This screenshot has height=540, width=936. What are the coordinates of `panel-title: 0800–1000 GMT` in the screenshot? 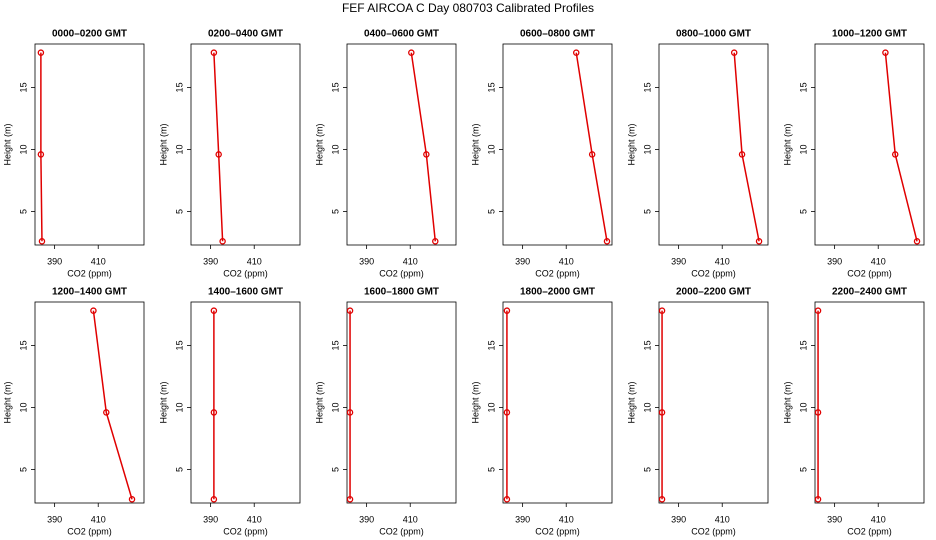 It's located at (713, 34).